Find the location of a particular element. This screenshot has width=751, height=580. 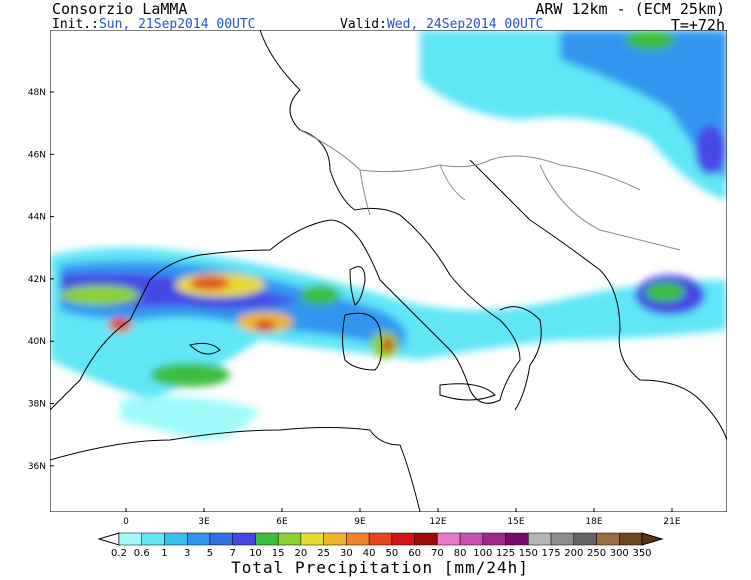

colorbar-label: 3 is located at coordinates (187, 553).